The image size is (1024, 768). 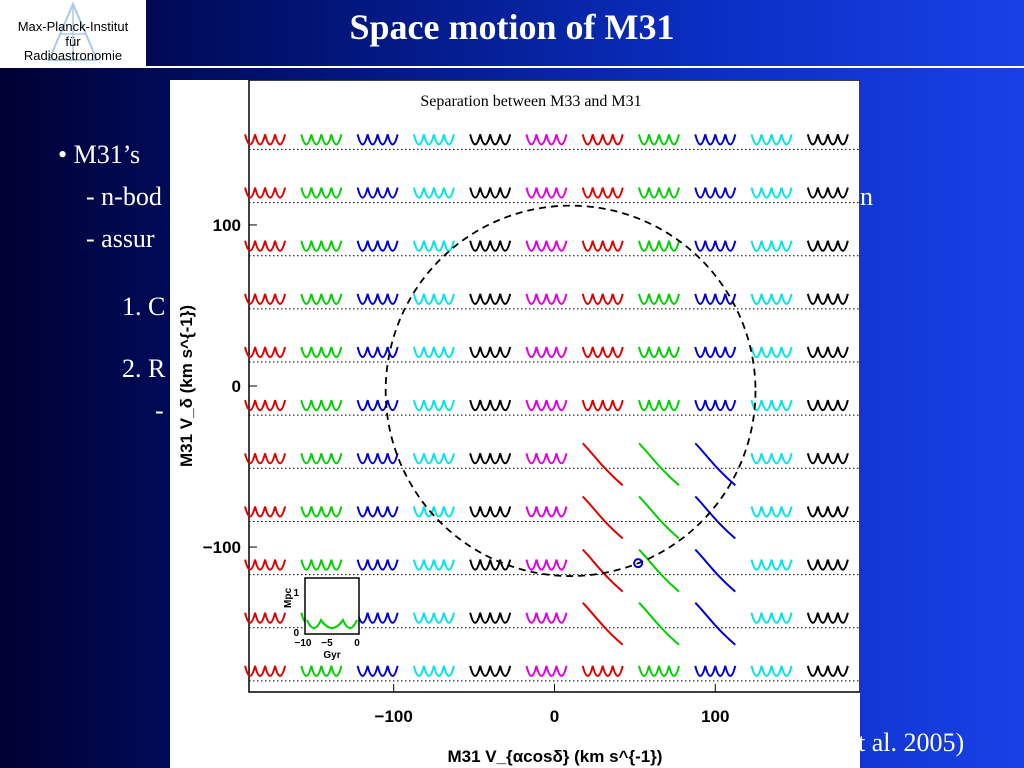 What do you see at coordinates (73, 41) in the screenshot?
I see `logo-line-2: für` at bounding box center [73, 41].